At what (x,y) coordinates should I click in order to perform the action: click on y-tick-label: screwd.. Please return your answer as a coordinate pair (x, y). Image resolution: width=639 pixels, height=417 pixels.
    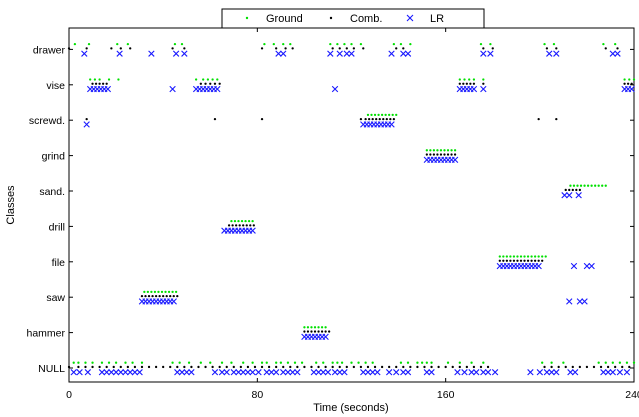
    Looking at the image, I should click on (47, 121).